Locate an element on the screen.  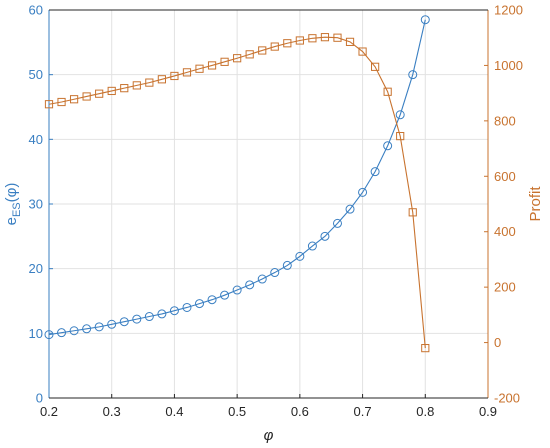
y-left-tick-label: 10 is located at coordinates (36, 333).